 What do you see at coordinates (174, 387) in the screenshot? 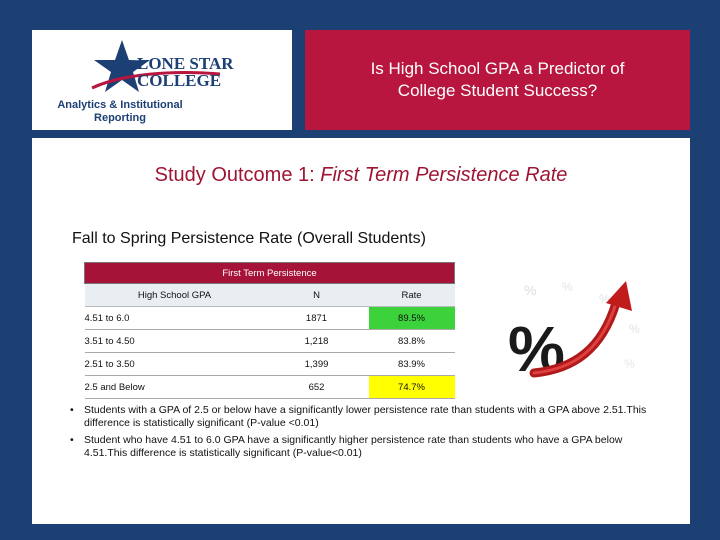
I see `gpa-cell: 2.5 and Below` at bounding box center [174, 387].